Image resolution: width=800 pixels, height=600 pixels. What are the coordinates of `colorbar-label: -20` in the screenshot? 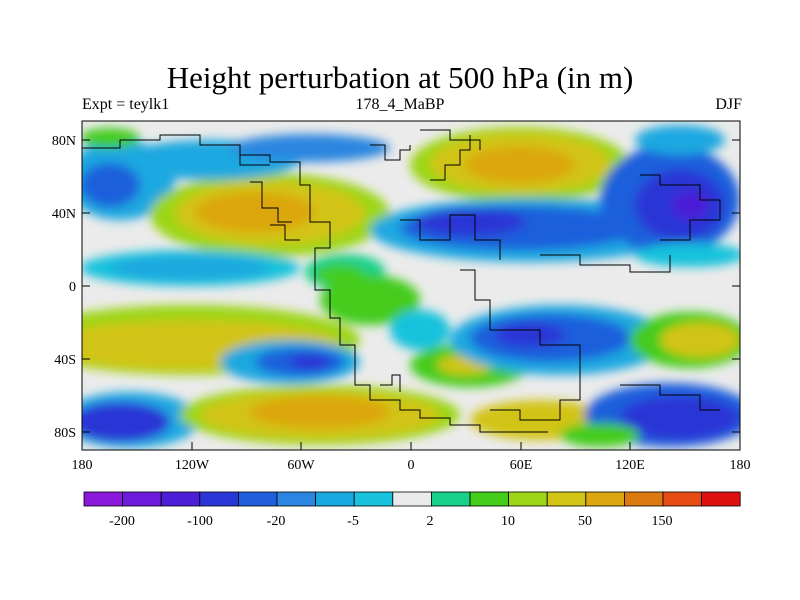 It's located at (276, 521).